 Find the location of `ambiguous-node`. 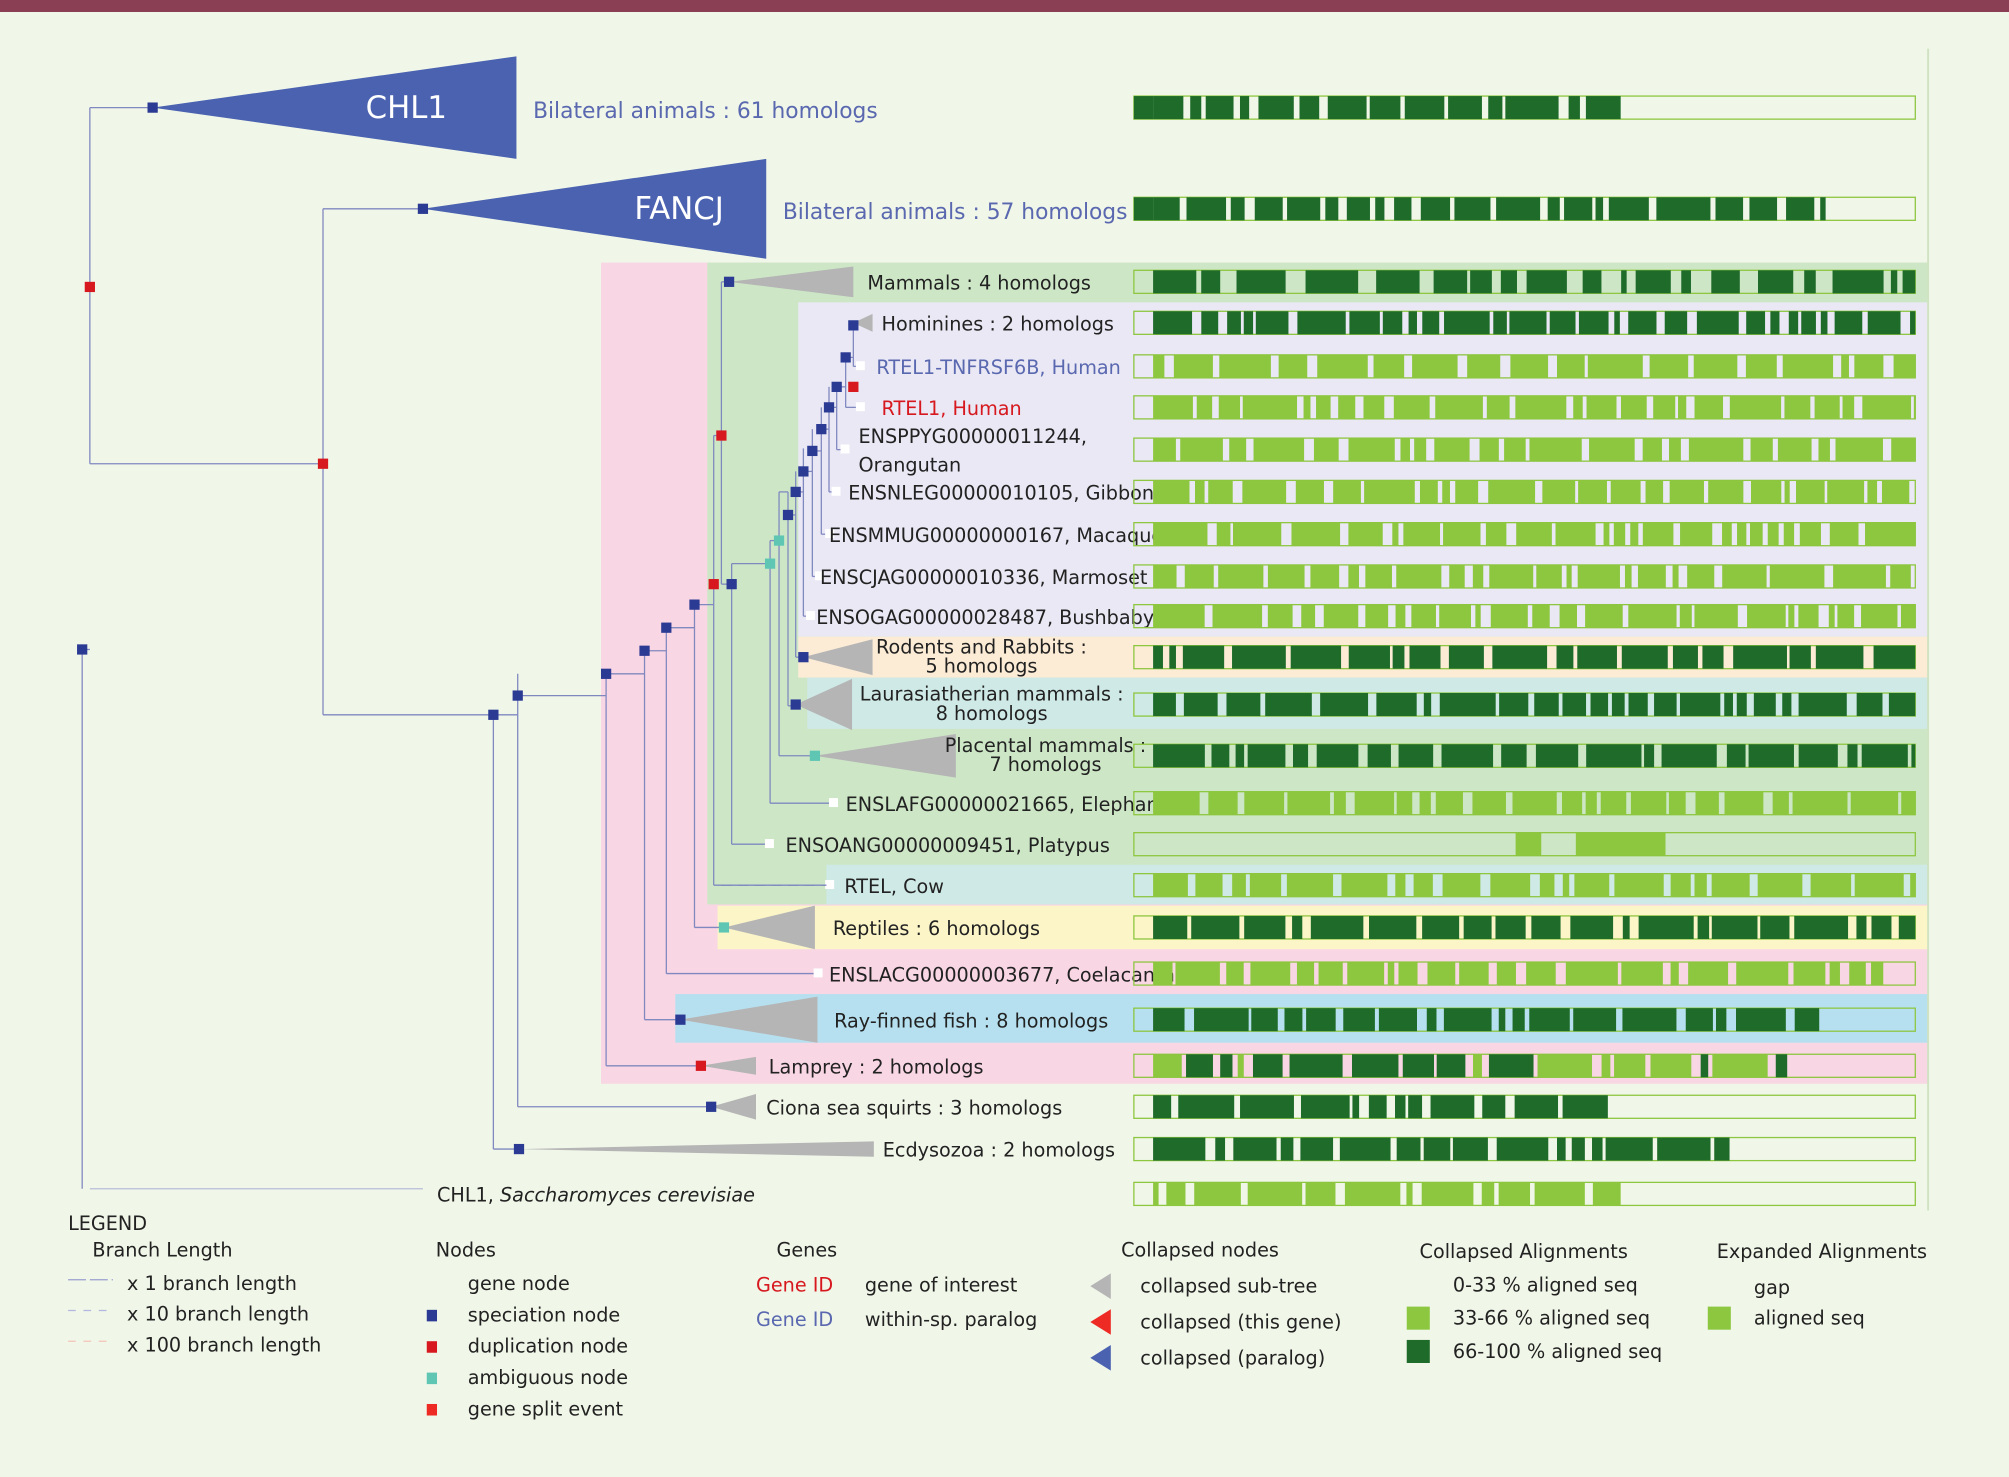

ambiguous-node is located at coordinates (724, 927).